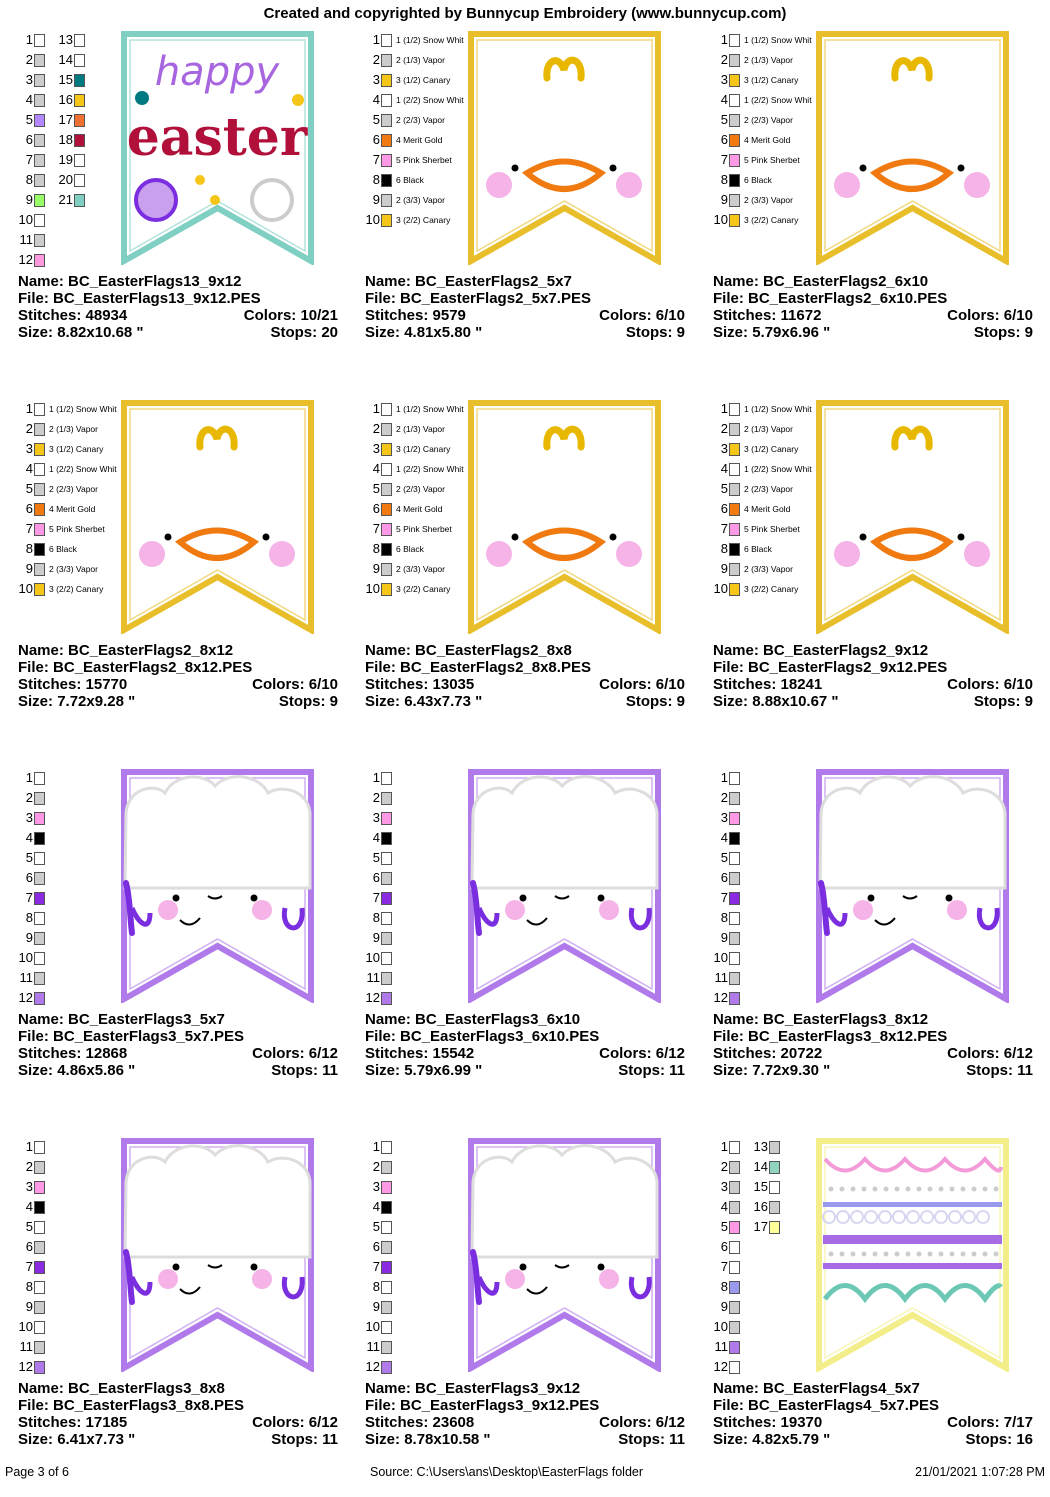 Image resolution: width=1050 pixels, height=1497 pixels. What do you see at coordinates (778, 100) in the screenshot?
I see `swatch-label: 1 (2/2) Snow Whit` at bounding box center [778, 100].